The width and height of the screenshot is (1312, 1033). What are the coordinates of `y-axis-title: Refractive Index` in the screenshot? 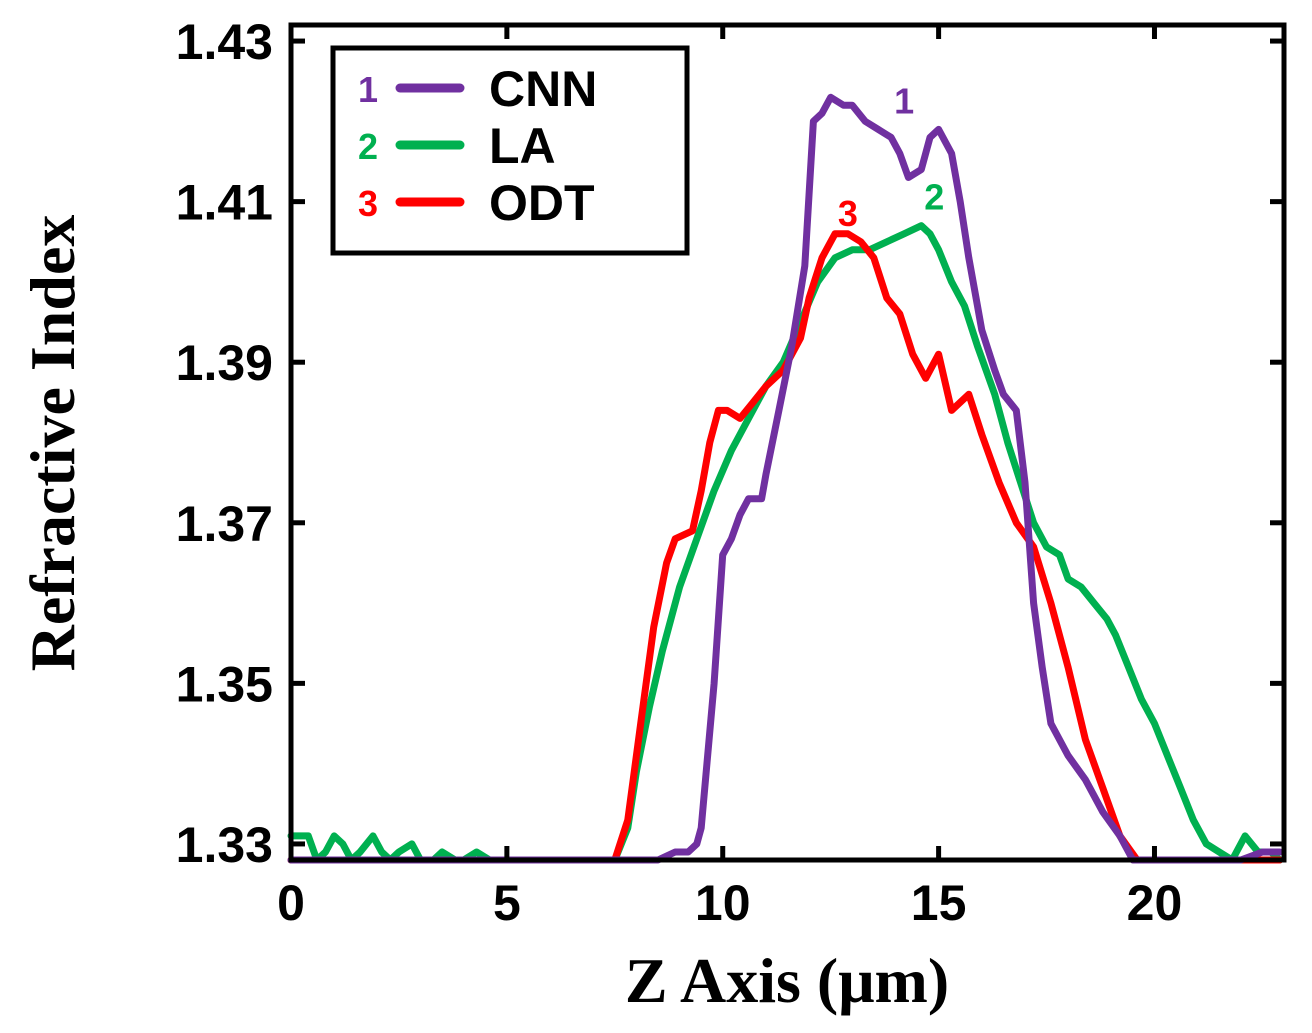 It's located at (52, 443).